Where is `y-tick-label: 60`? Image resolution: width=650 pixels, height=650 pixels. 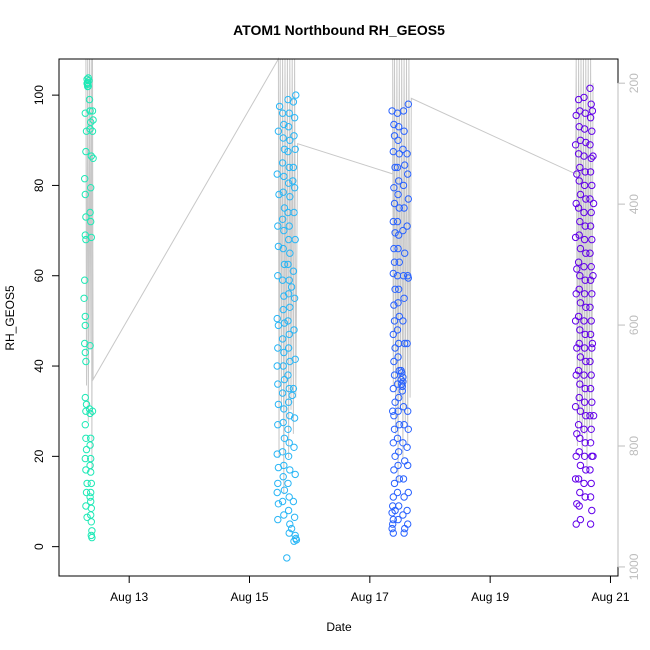 y-tick-label: 60 is located at coordinates (39, 276).